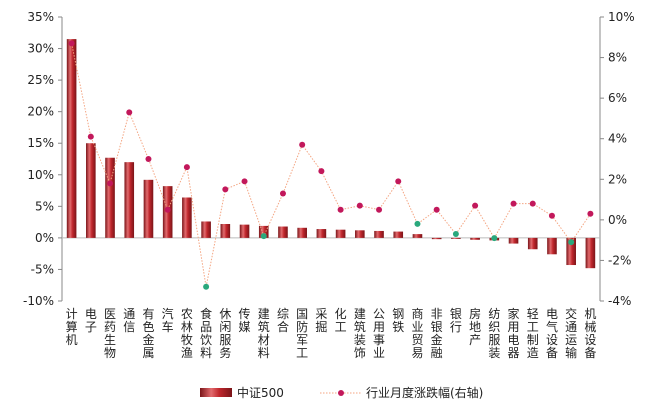 This screenshot has width=650, height=414. What do you see at coordinates (417, 353) in the screenshot?
I see `x-category-char: 易` at bounding box center [417, 353].